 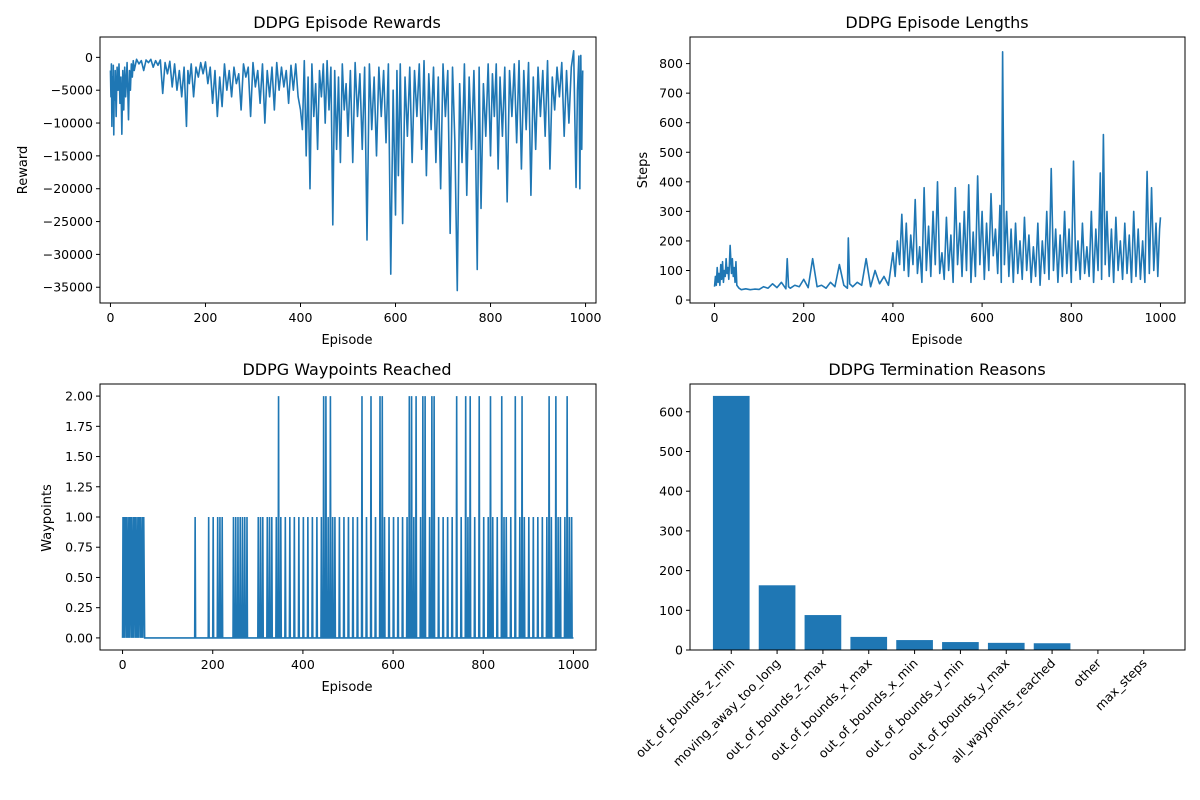 I want to click on waypoints-series-line, so click(x=347, y=517).